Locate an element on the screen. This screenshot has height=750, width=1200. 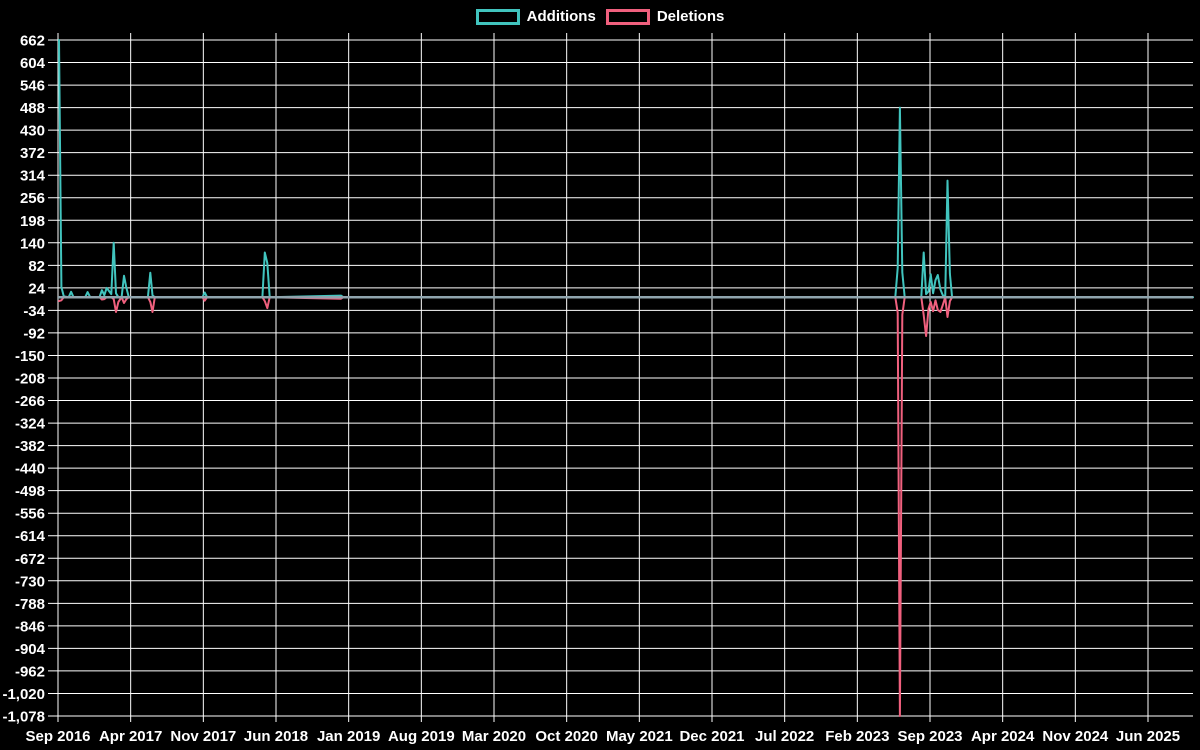
y-tick-label: 82 is located at coordinates (36, 266).